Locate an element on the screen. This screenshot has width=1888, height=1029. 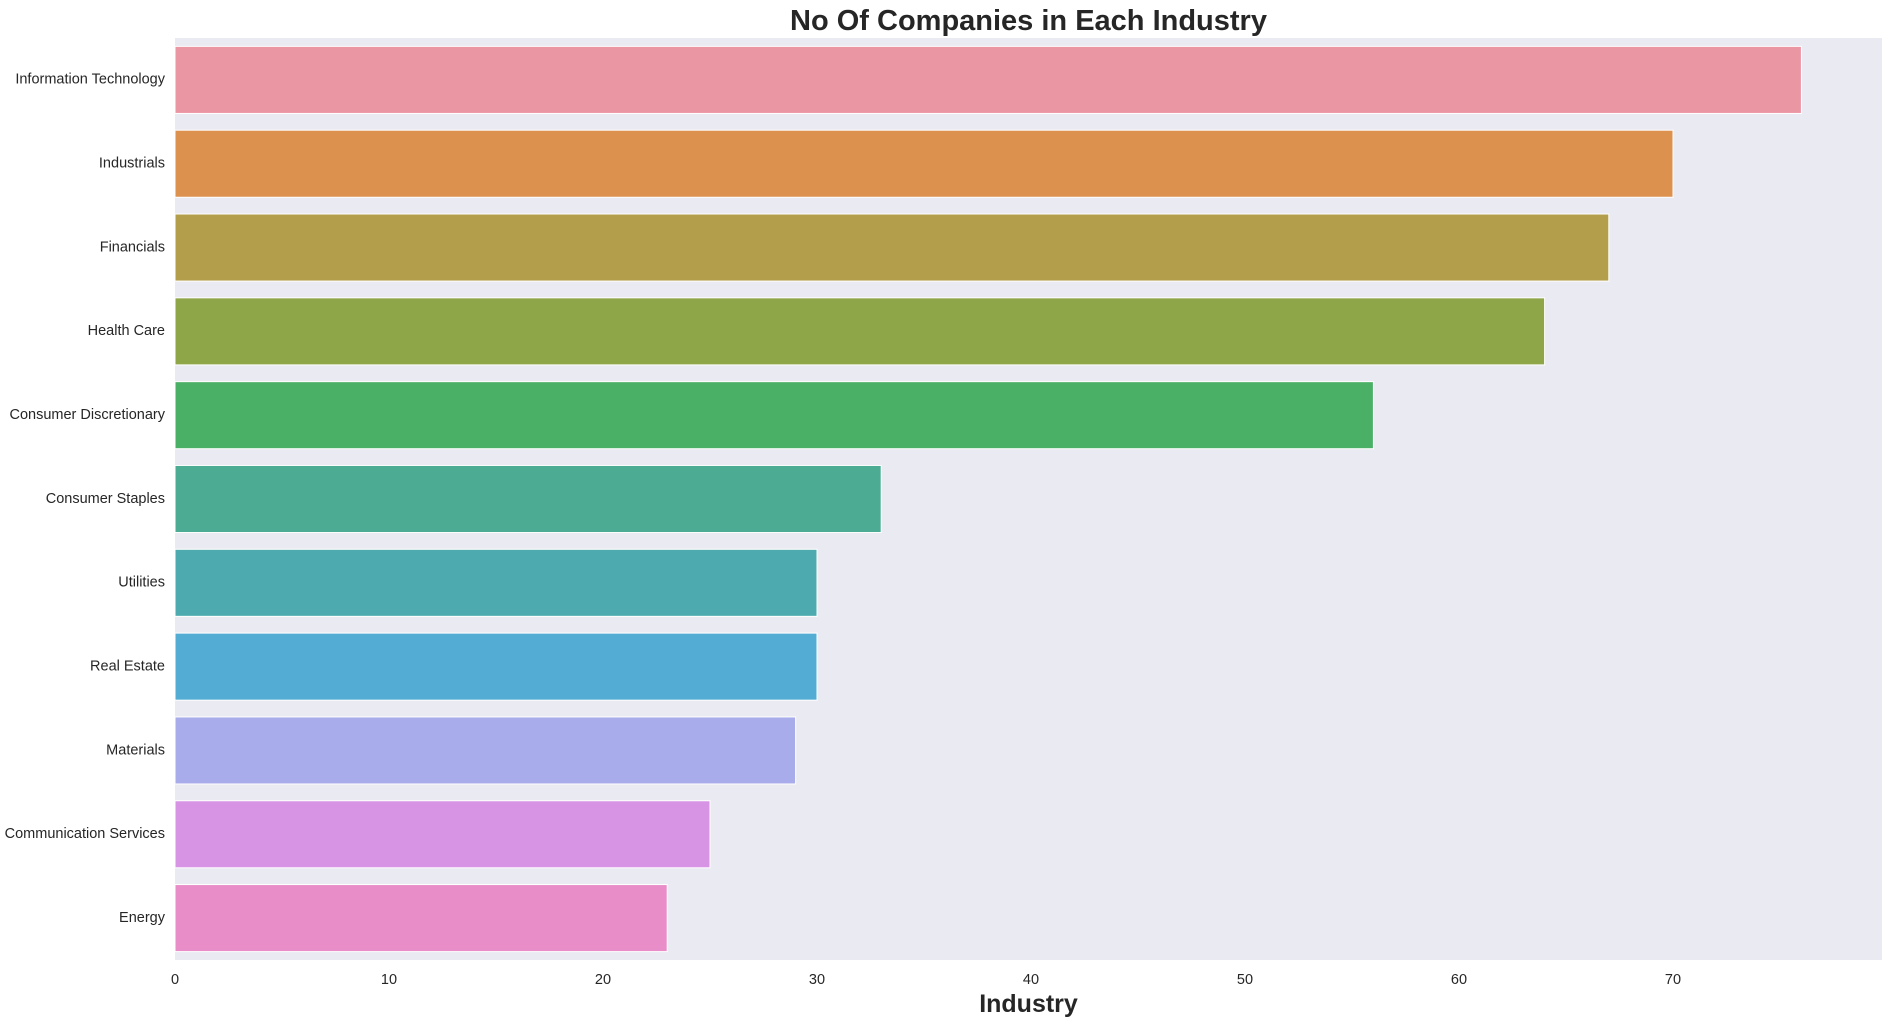
y-tick-label: Industrials is located at coordinates (132, 164).